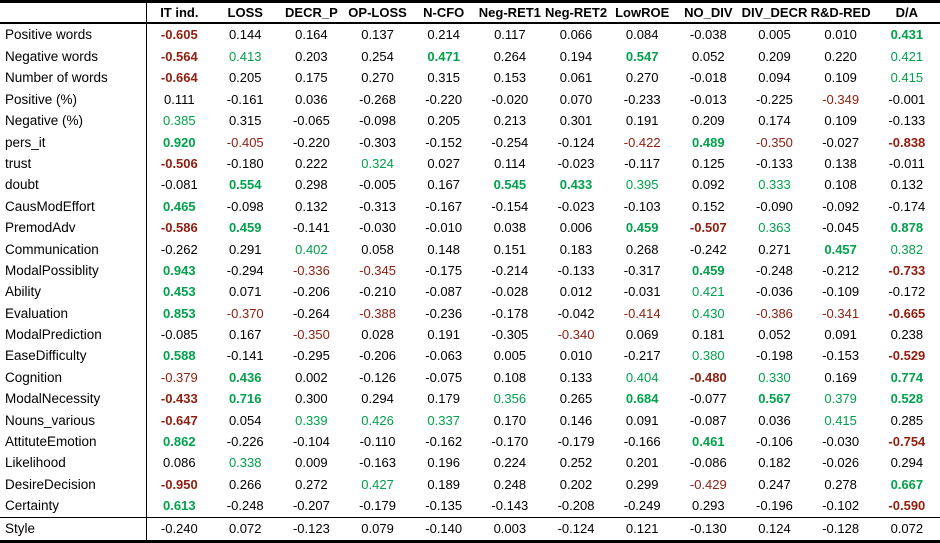 This screenshot has width=940, height=543. Describe the element at coordinates (774, 121) in the screenshot. I see `cell: 0.174` at that location.